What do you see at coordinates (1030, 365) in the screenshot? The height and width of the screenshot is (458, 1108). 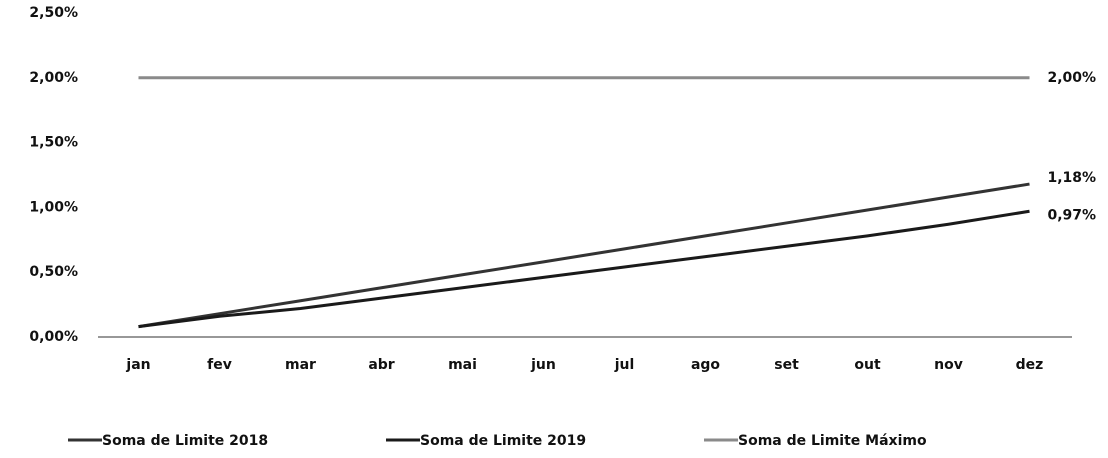 I see `x-tick-label: dez` at bounding box center [1030, 365].